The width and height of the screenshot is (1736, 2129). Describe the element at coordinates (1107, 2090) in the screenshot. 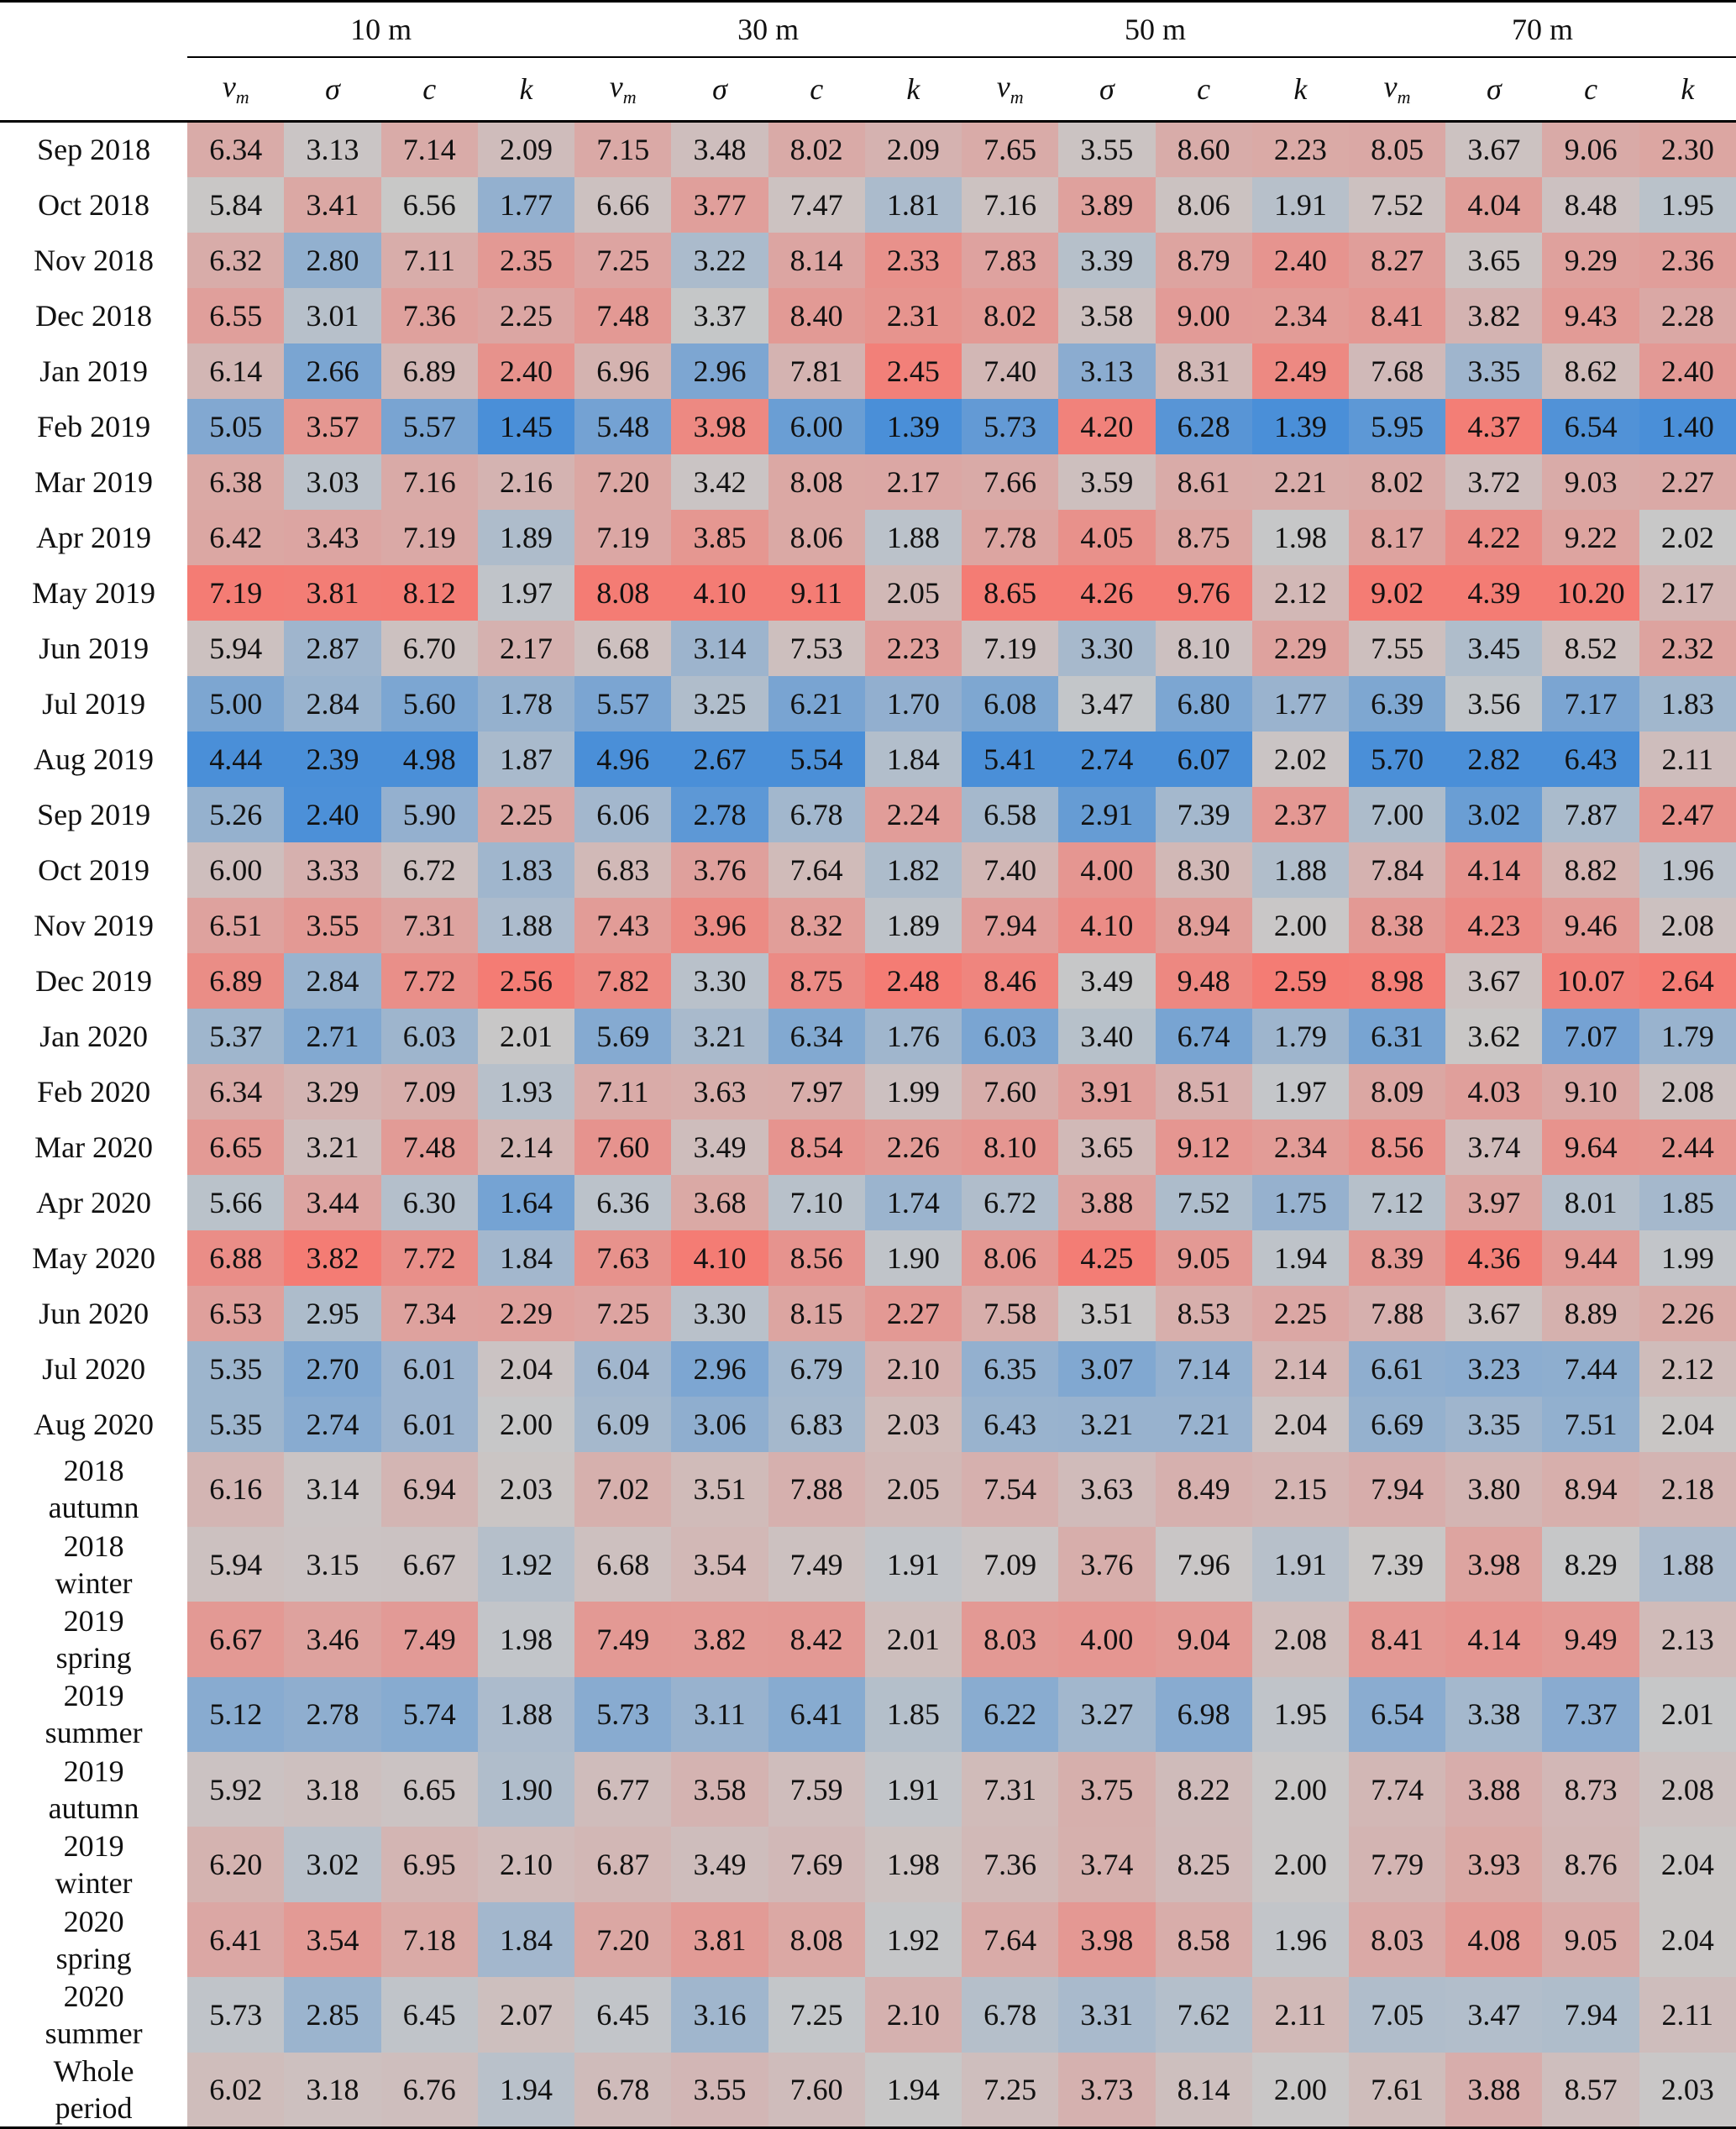

I see `value-cell: 3.73` at that location.